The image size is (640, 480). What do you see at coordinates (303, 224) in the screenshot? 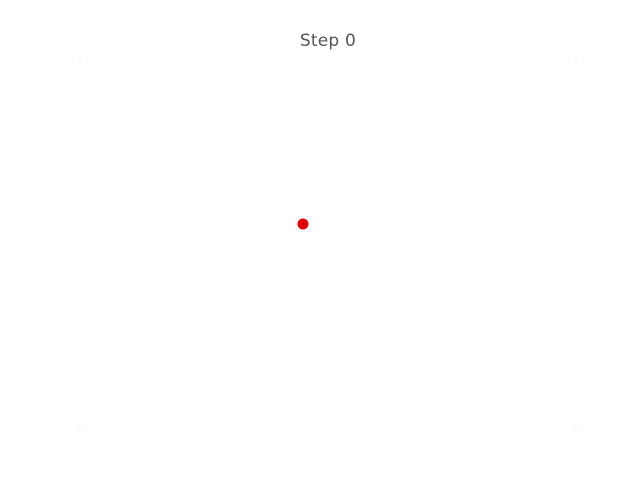
I see `agent-dot-marker` at bounding box center [303, 224].